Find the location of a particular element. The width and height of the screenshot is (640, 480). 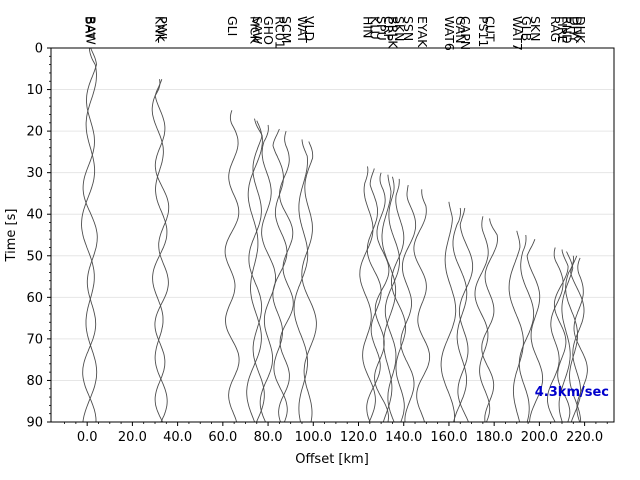

trace-dhy is located at coordinates (573, 339).